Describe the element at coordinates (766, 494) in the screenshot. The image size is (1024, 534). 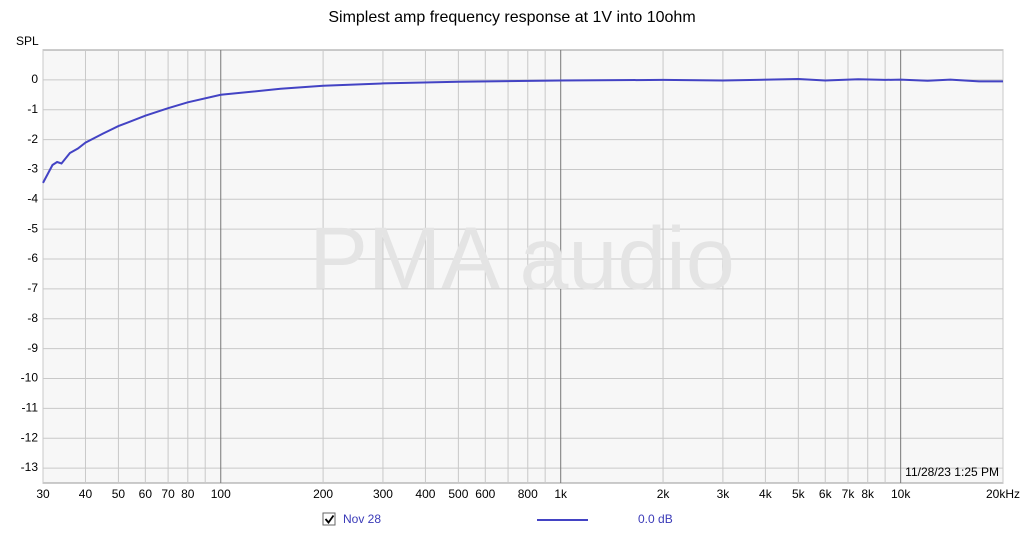
I see `x-tick-label: 4k` at that location.